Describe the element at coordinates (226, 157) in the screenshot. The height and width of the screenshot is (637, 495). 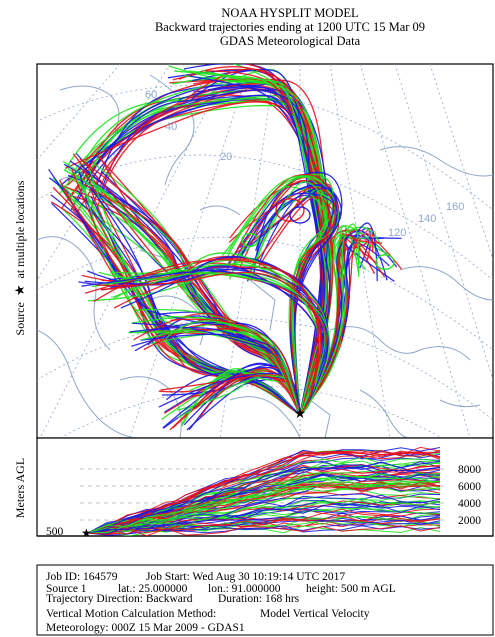
I see `grid-label-20: 20` at that location.